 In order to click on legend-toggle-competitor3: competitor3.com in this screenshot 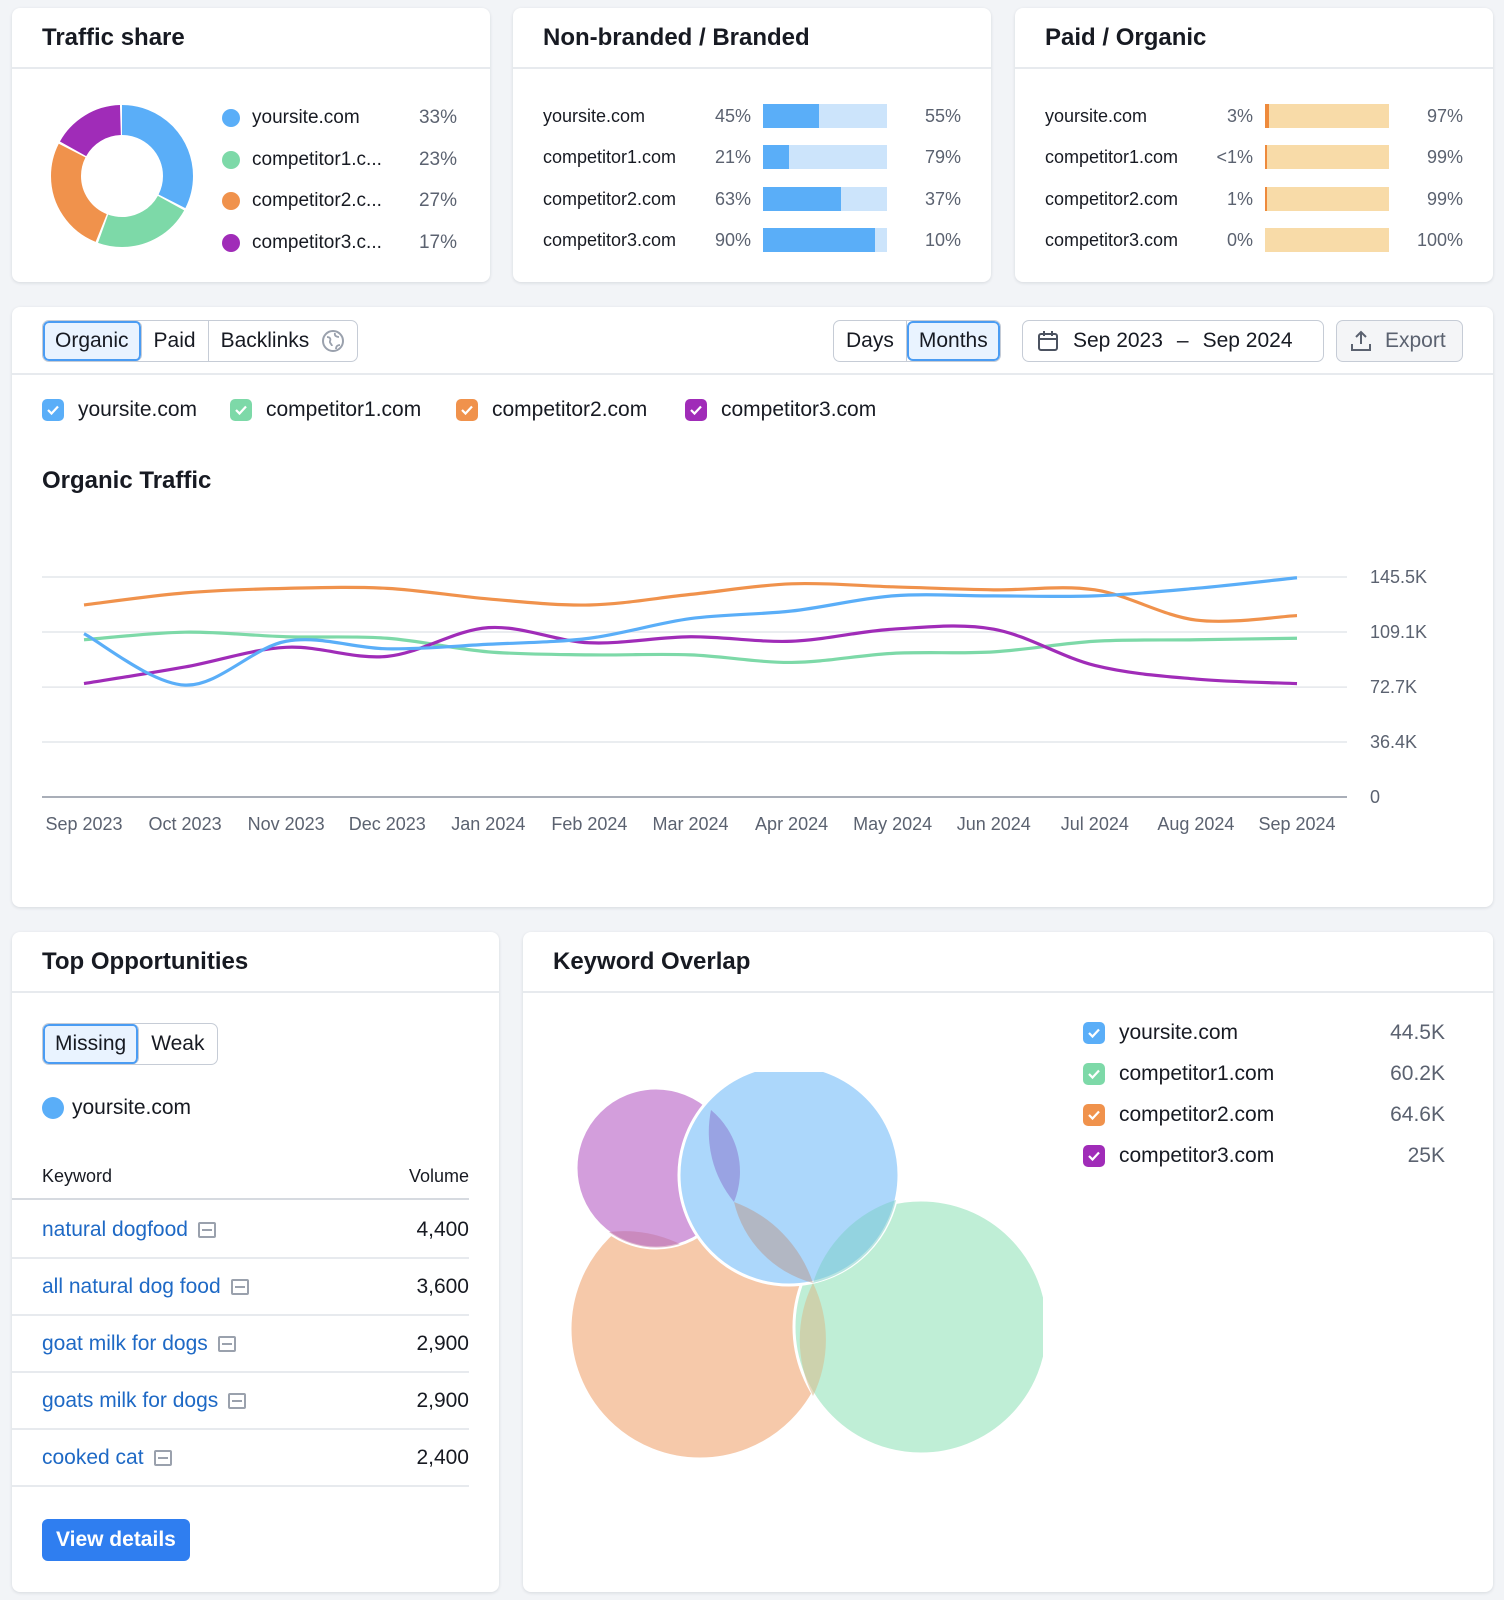, I will do `click(780, 410)`.